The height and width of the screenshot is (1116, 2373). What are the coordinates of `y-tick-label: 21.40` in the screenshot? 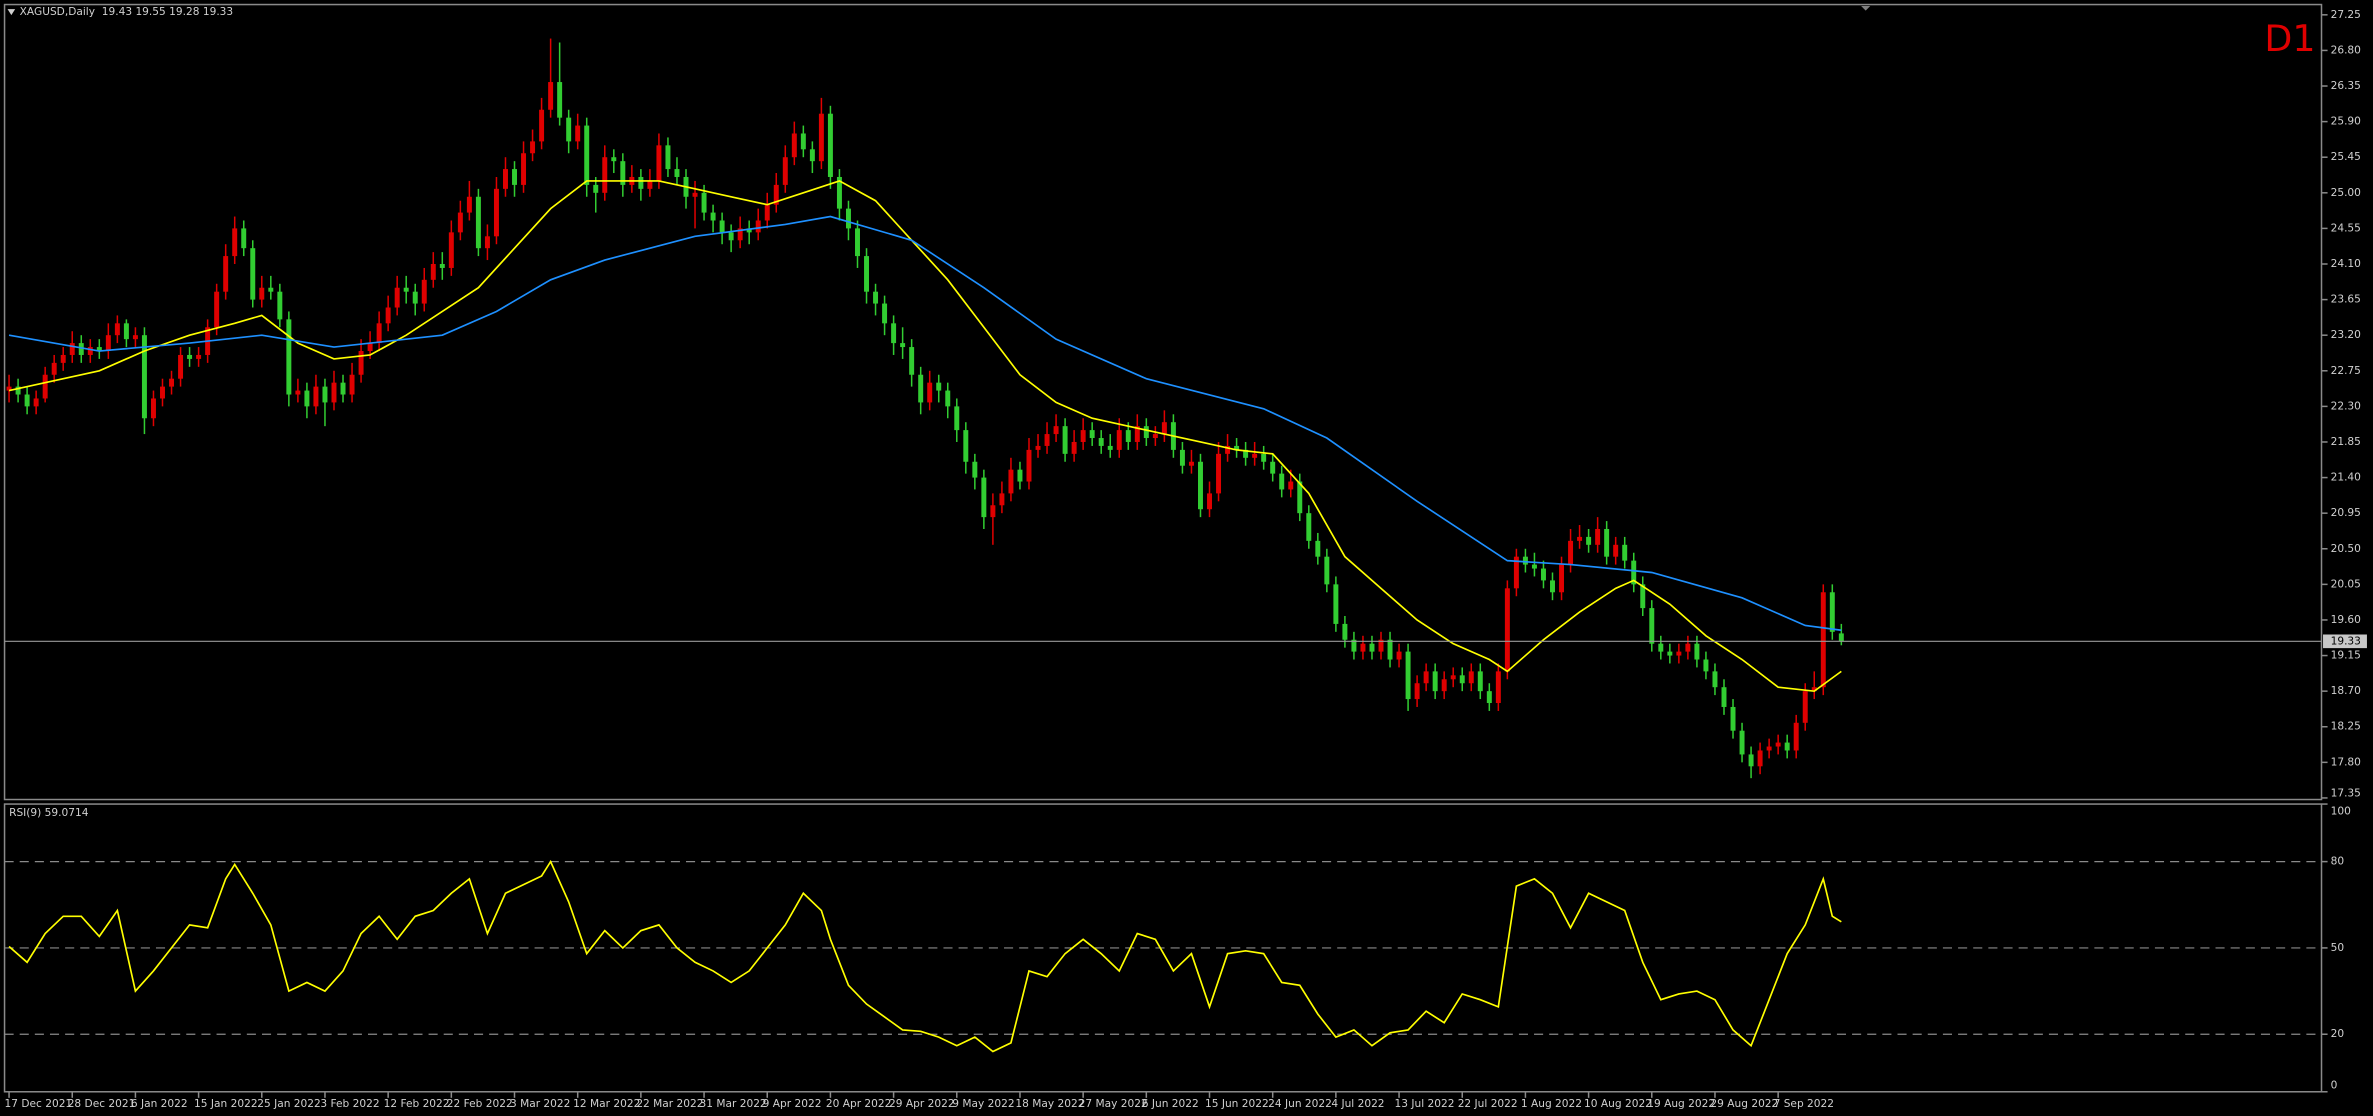 It's located at (2346, 478).